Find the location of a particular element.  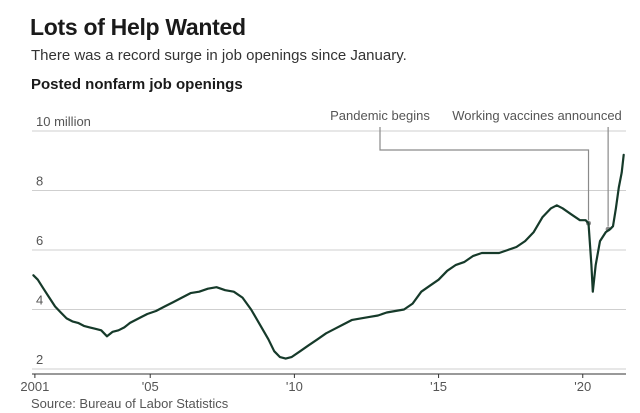

source-note: Source: Bureau of Labor Statistics is located at coordinates (130, 403).